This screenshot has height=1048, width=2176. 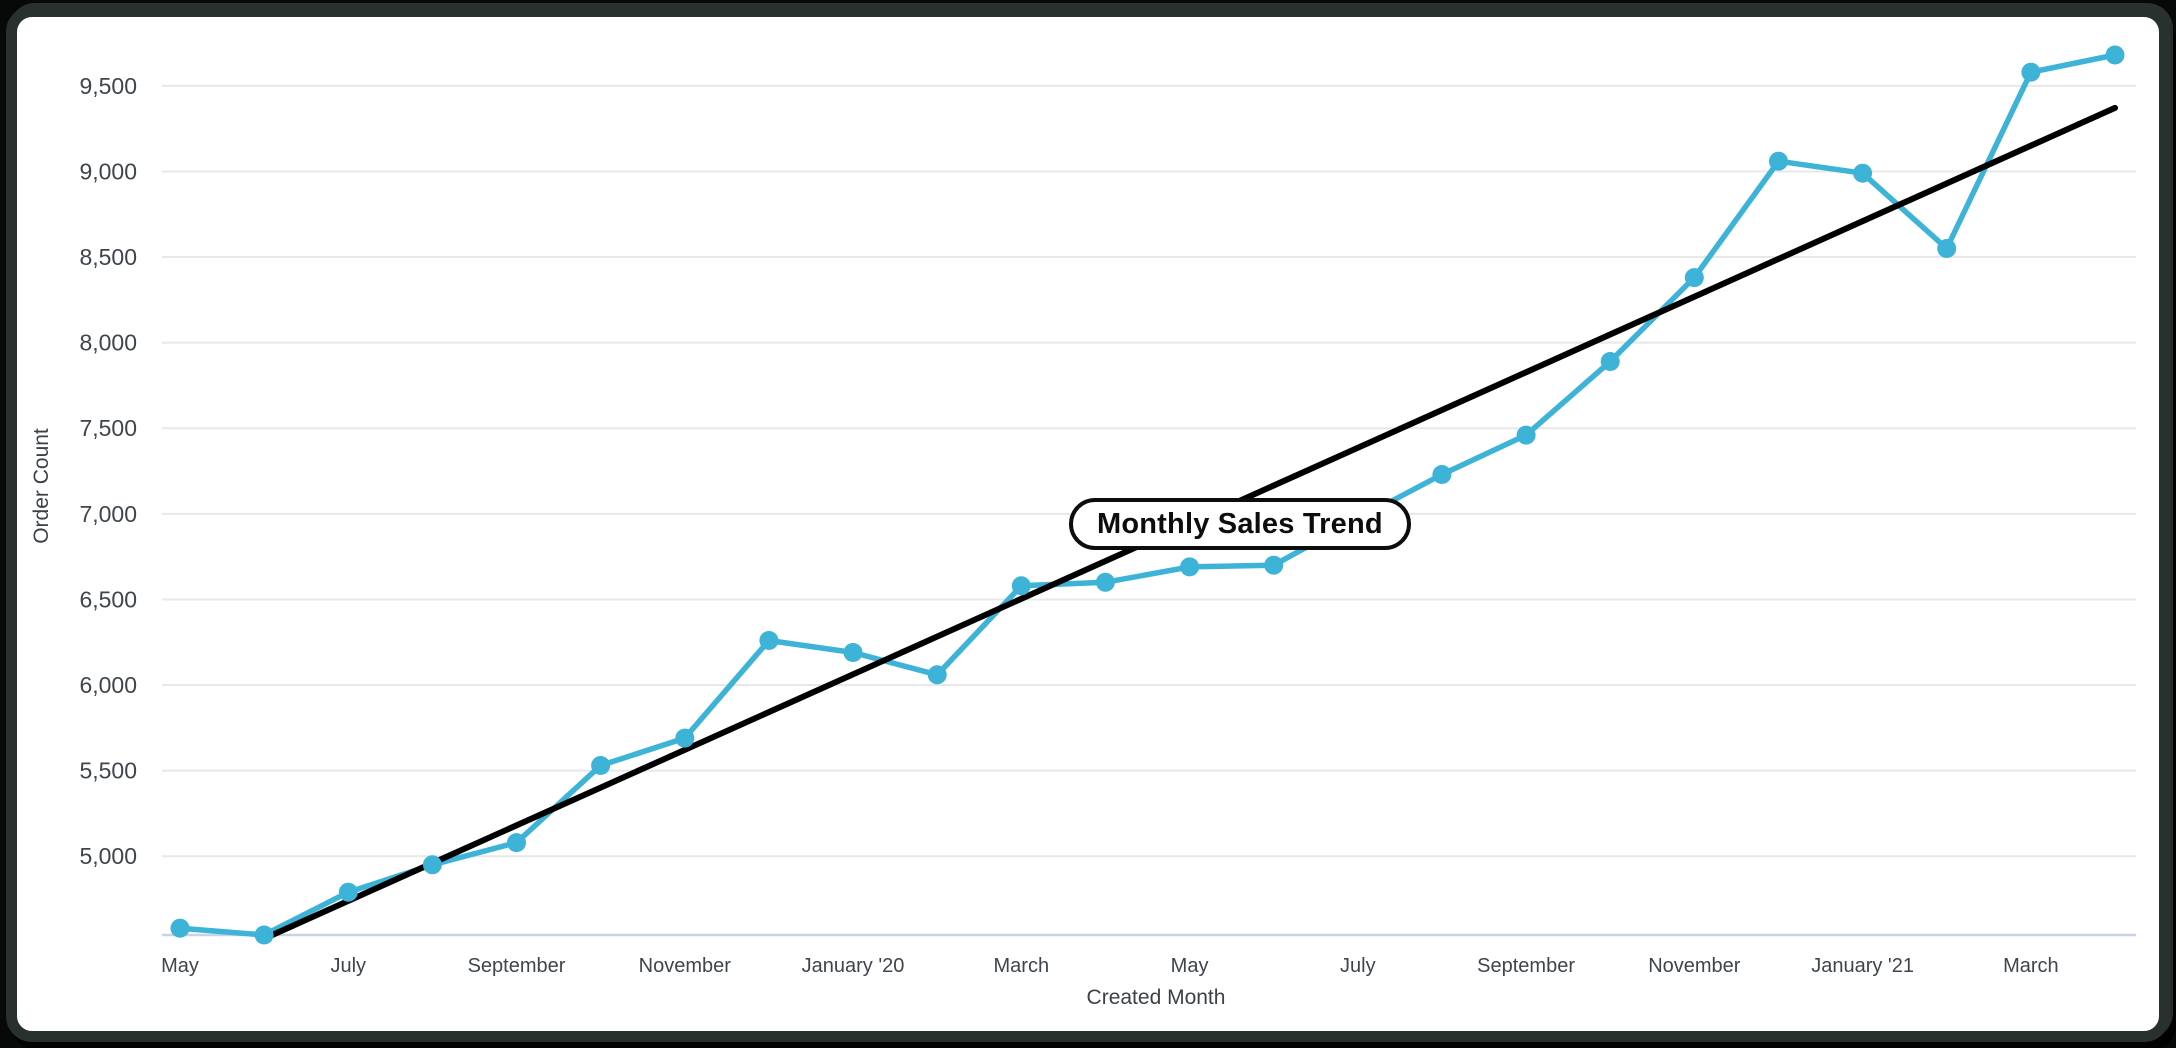 I want to click on x-axis-title: Created Month, so click(x=1156, y=997).